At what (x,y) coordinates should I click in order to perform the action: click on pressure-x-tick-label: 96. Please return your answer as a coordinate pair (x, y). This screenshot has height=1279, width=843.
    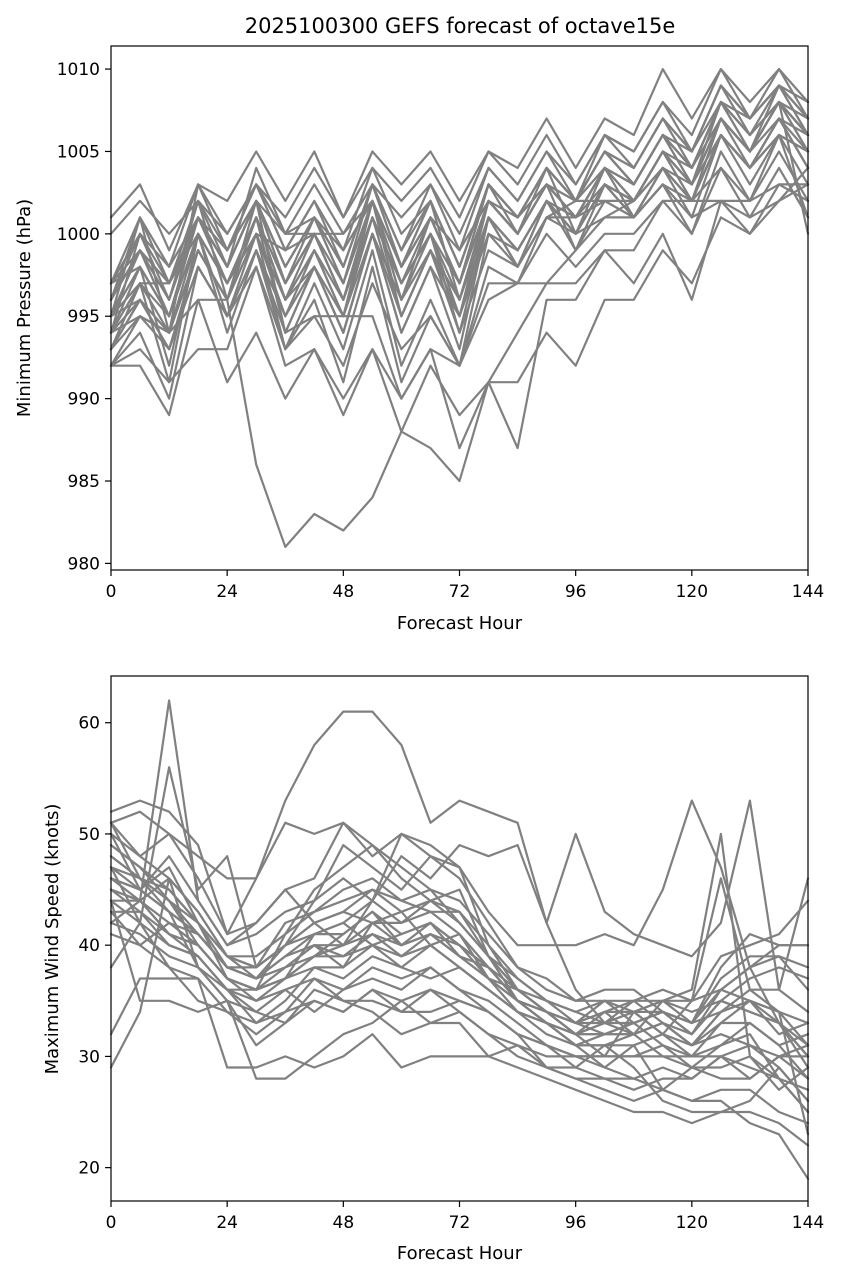
    Looking at the image, I should click on (576, 592).